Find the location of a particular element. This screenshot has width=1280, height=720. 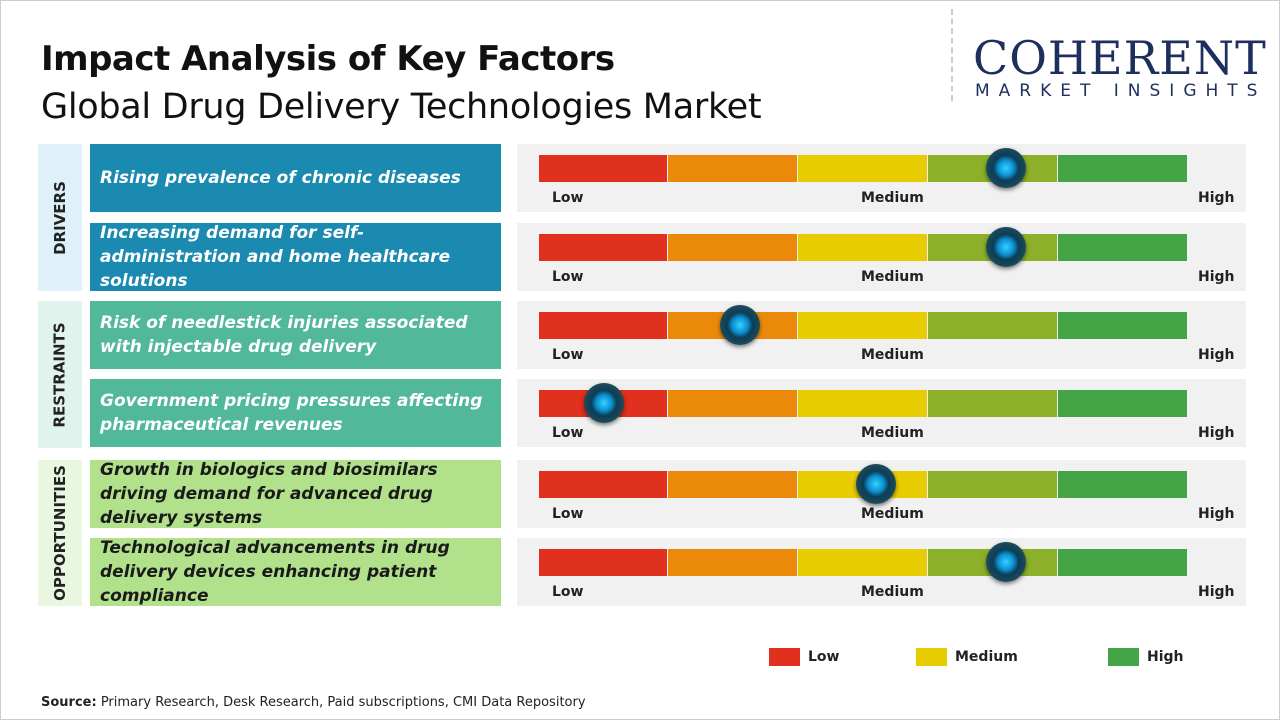

legend-label: Medium is located at coordinates (986, 657).